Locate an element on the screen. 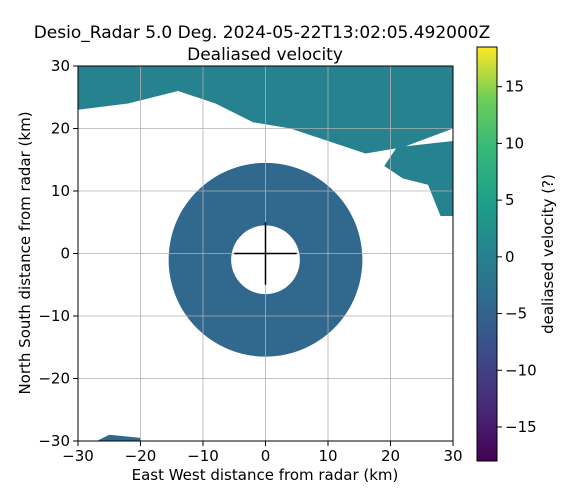 Image resolution: width=576 pixels, height=504 pixels. colorbar-ticks: −15 −10 −5 0 5 10 15 is located at coordinates (517, 257).